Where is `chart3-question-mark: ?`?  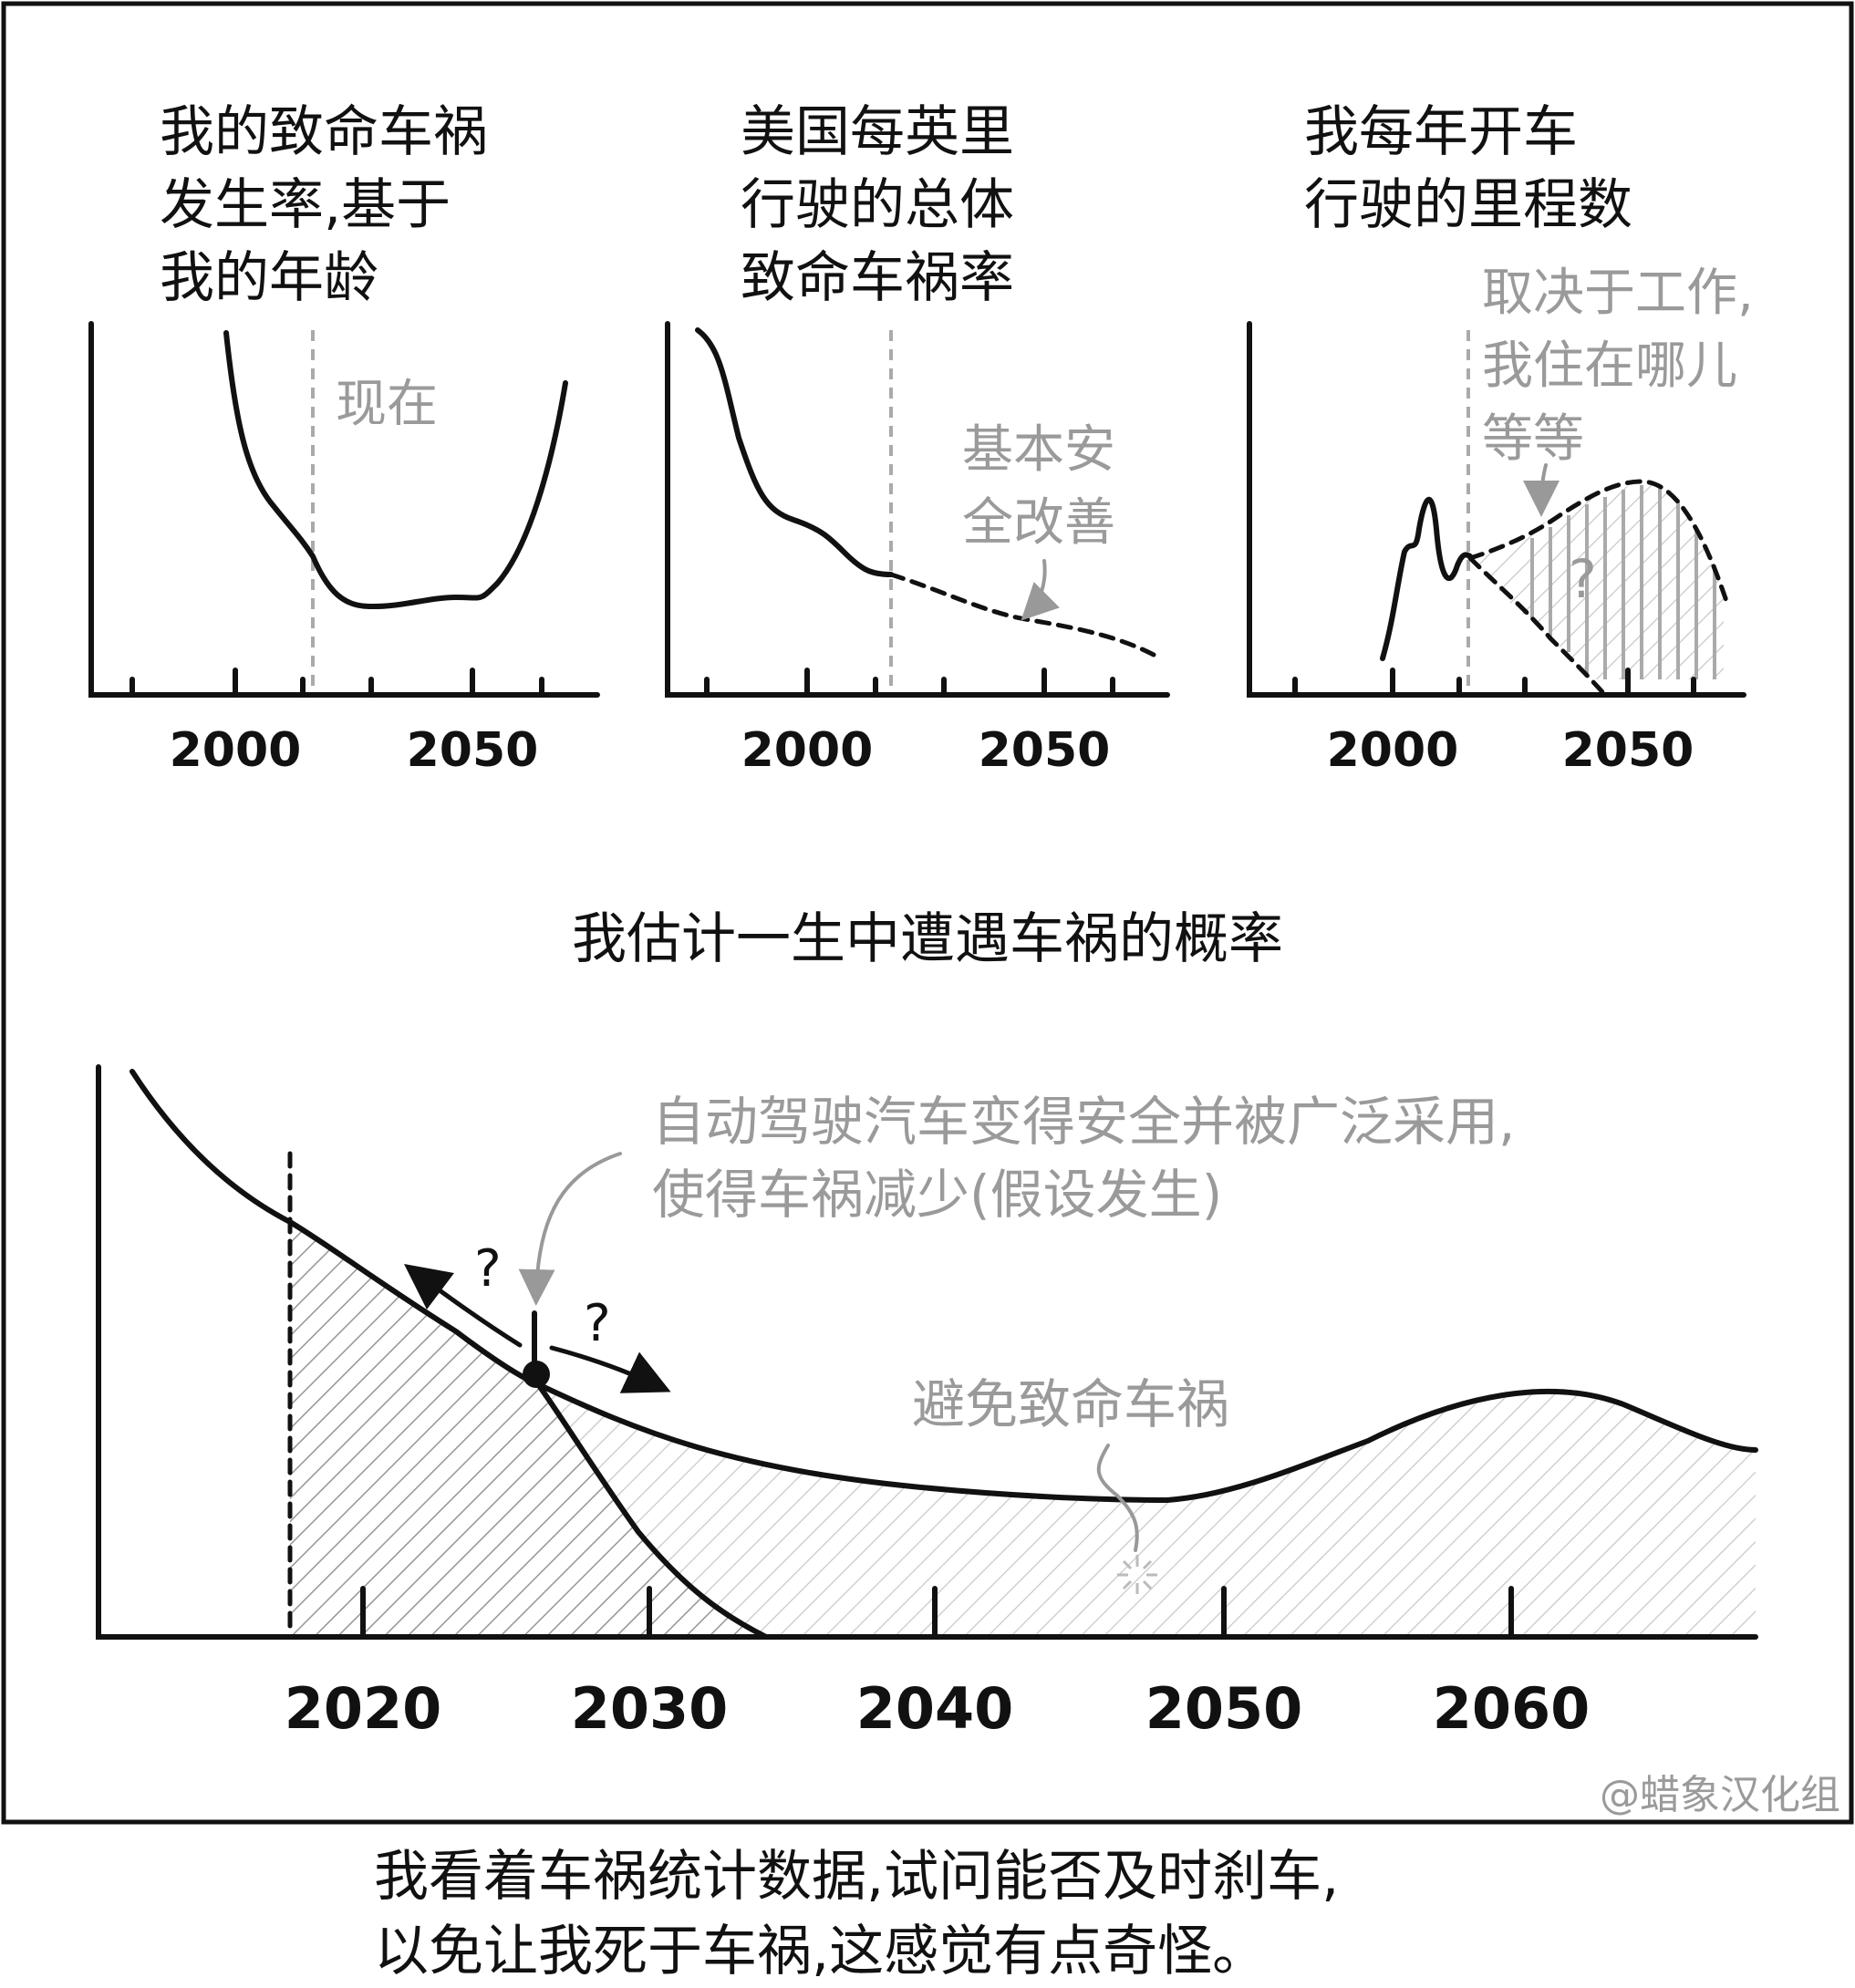
chart3-question-mark: ? is located at coordinates (1583, 579).